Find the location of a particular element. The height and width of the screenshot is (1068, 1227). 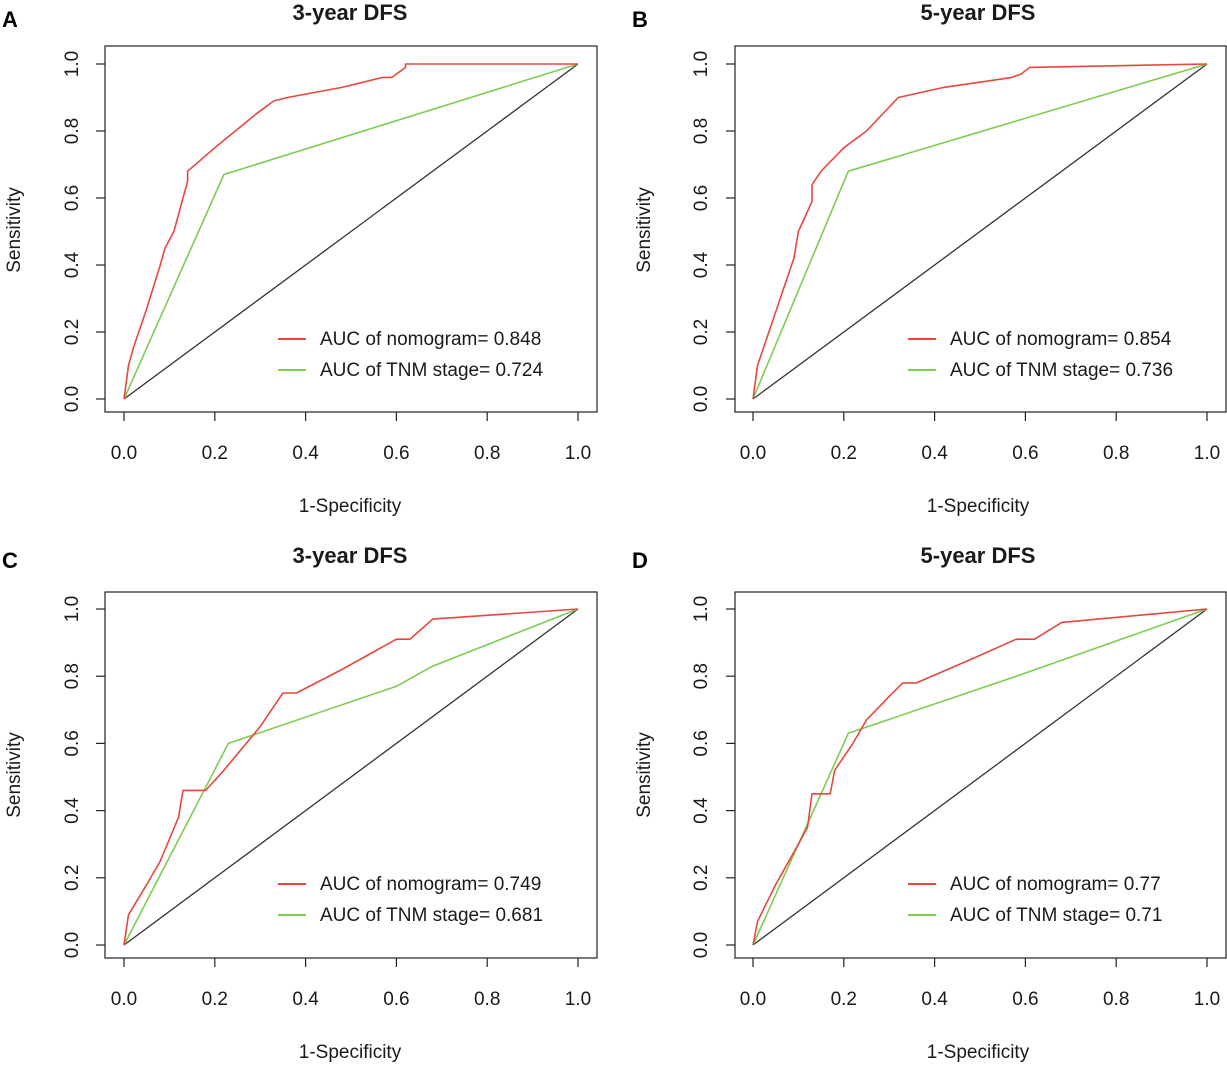

legend-label-nomogram: AUC of nomogram= 0.749 is located at coordinates (430, 884).